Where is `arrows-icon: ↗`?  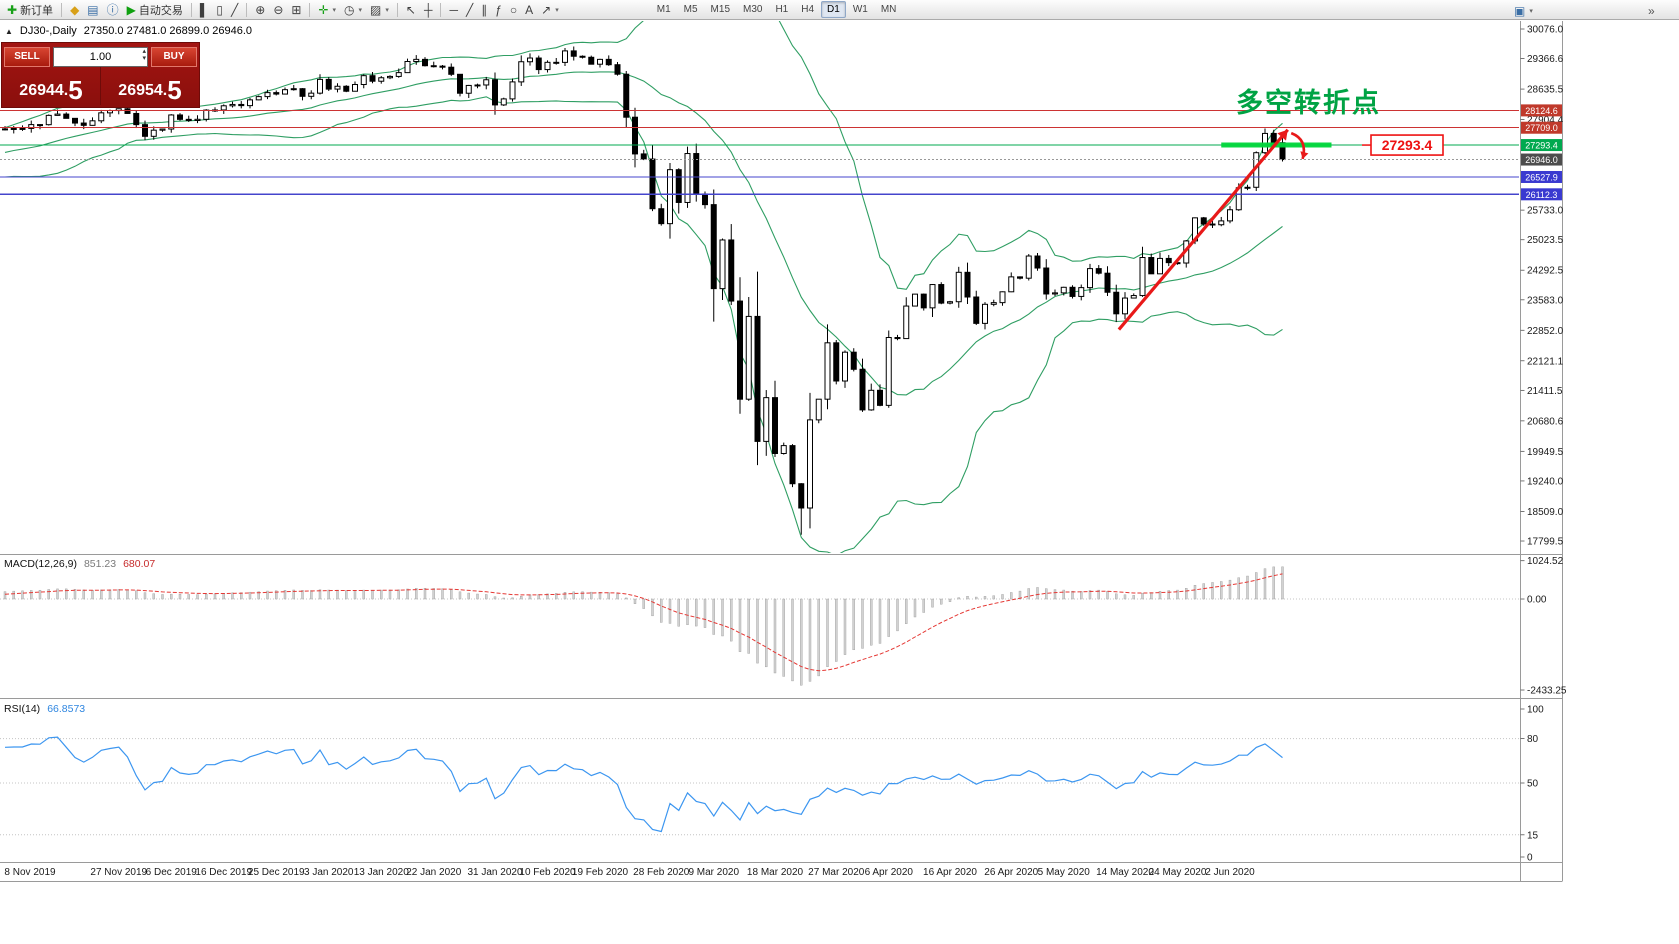 arrows-icon: ↗ is located at coordinates (546, 9).